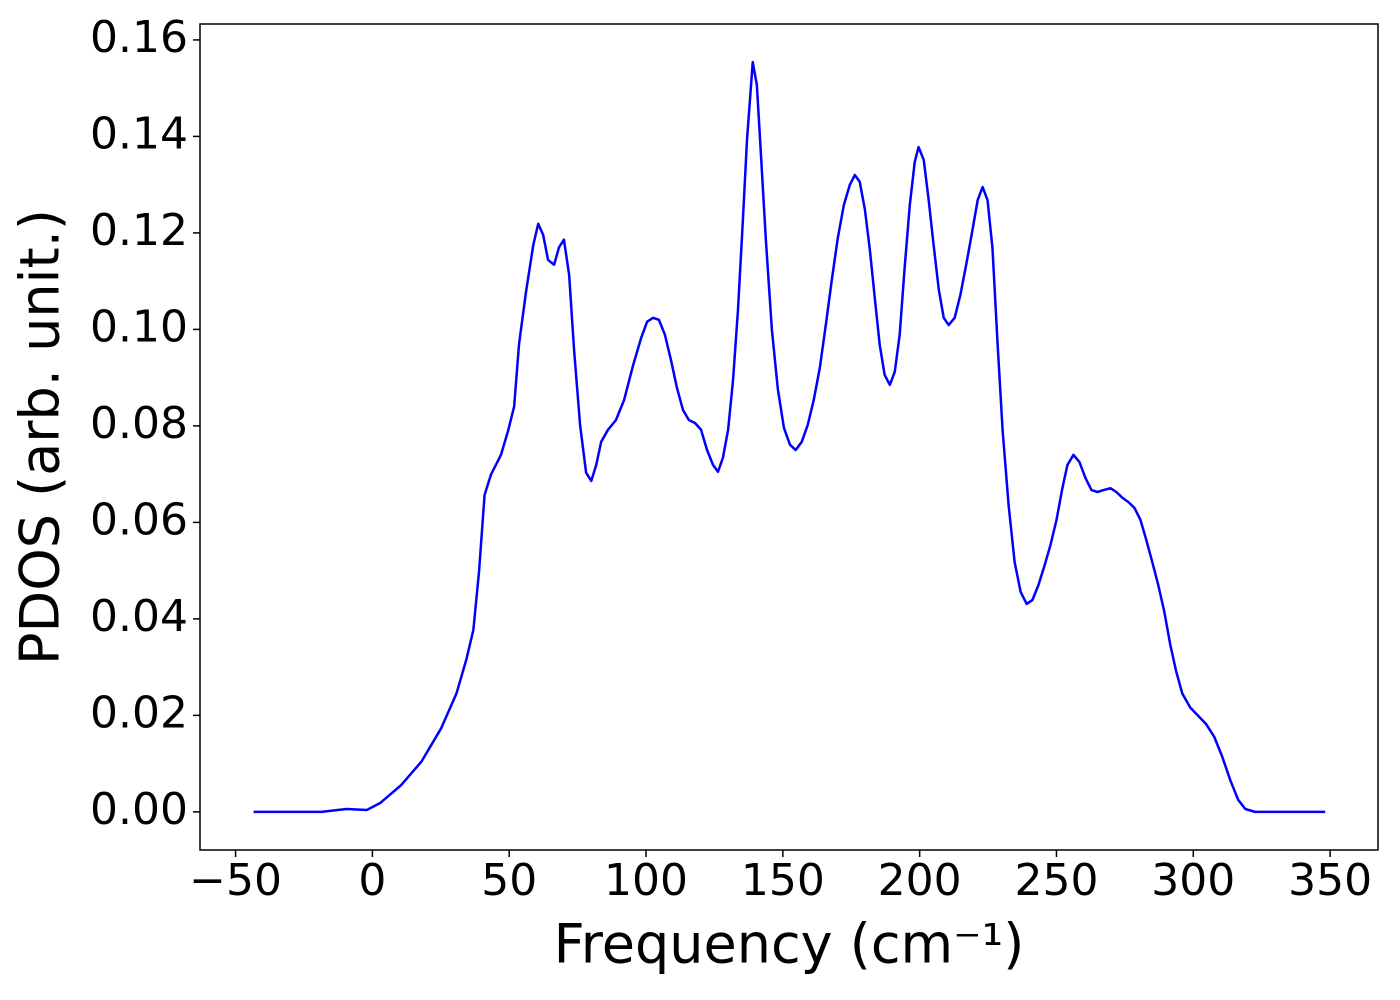  What do you see at coordinates (509, 880) in the screenshot?
I see `x-tick-label: 50` at bounding box center [509, 880].